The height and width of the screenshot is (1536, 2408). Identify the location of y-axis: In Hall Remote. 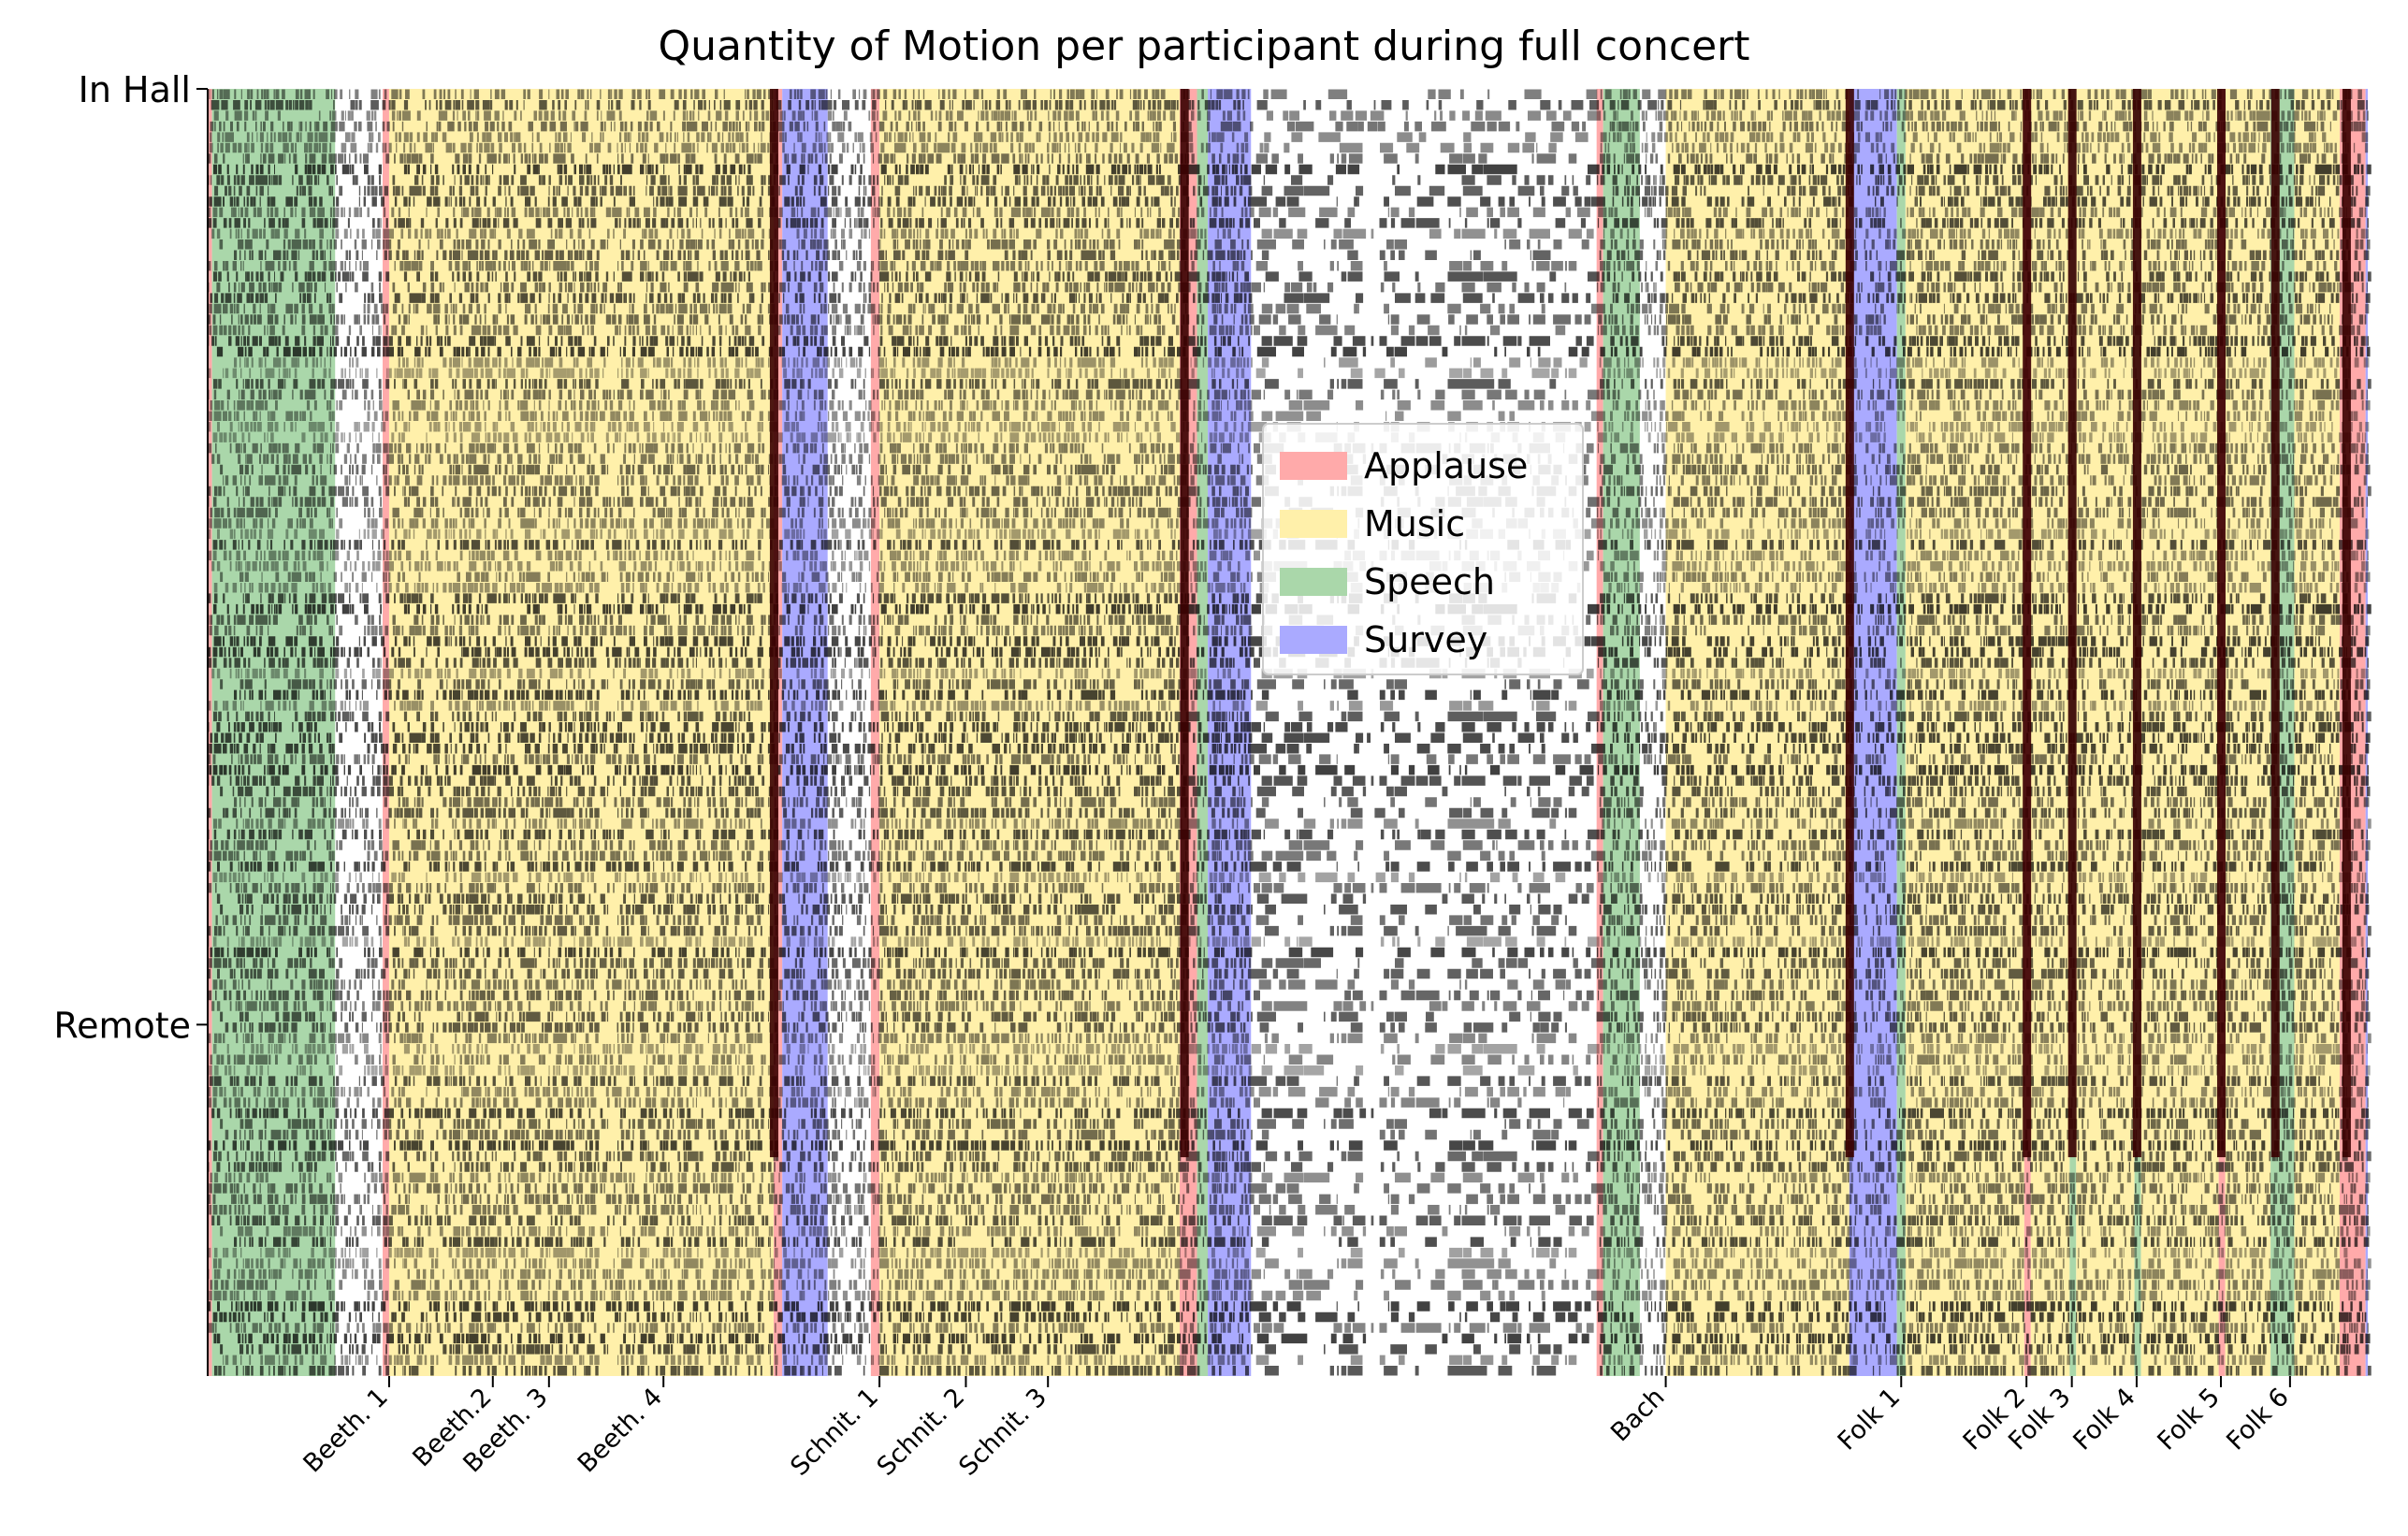
(131, 722).